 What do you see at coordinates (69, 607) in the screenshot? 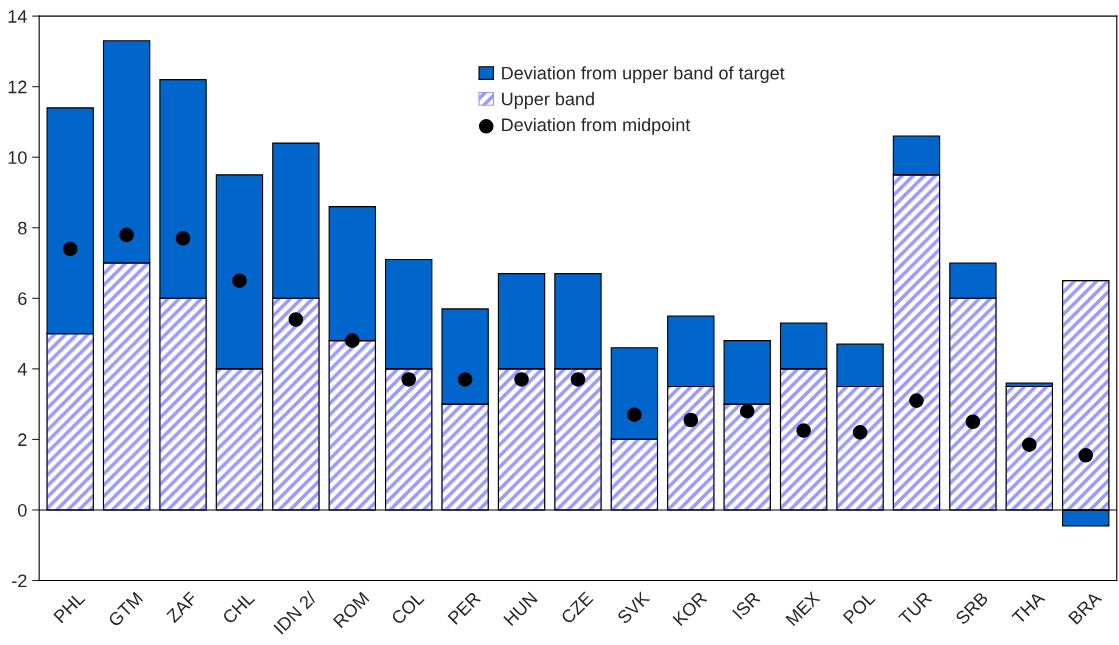
I see `x-tick-label: PHL` at bounding box center [69, 607].